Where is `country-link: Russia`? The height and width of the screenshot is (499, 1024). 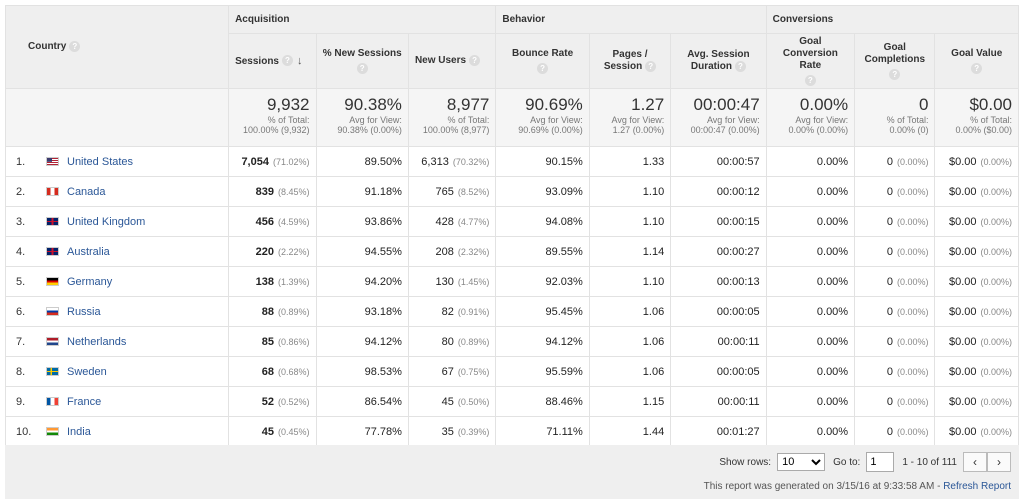 country-link: Russia is located at coordinates (84, 311).